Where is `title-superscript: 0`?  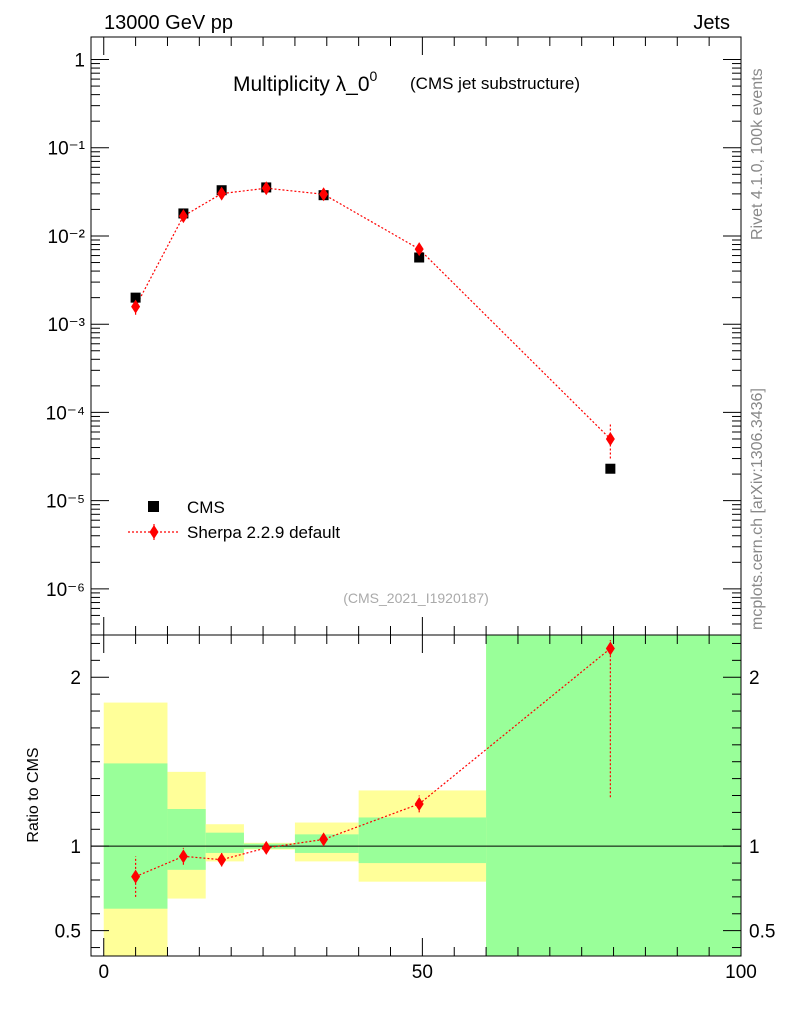 title-superscript: 0 is located at coordinates (374, 76).